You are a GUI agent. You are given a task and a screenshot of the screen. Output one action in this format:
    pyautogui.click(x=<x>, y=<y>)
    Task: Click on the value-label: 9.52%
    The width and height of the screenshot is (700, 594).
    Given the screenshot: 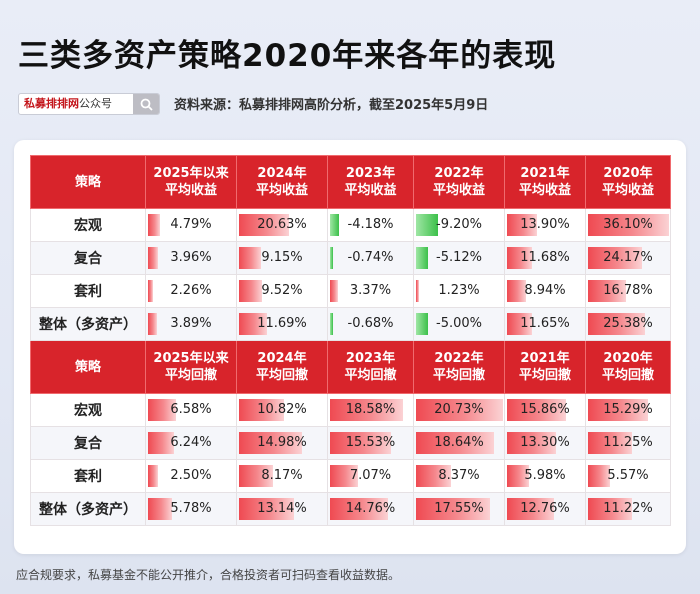 What is the action you would take?
    pyautogui.click(x=282, y=290)
    